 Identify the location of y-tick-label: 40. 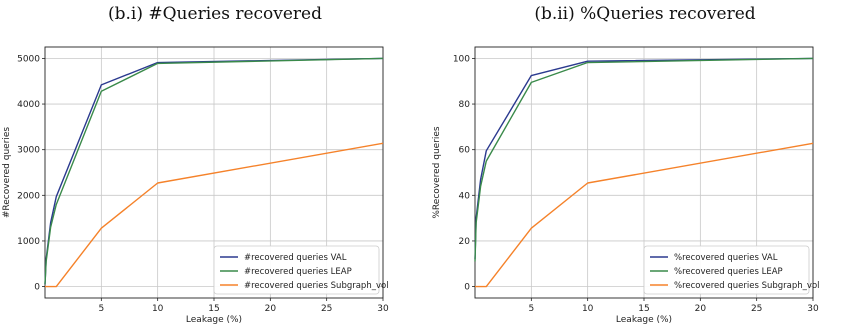
(465, 196).